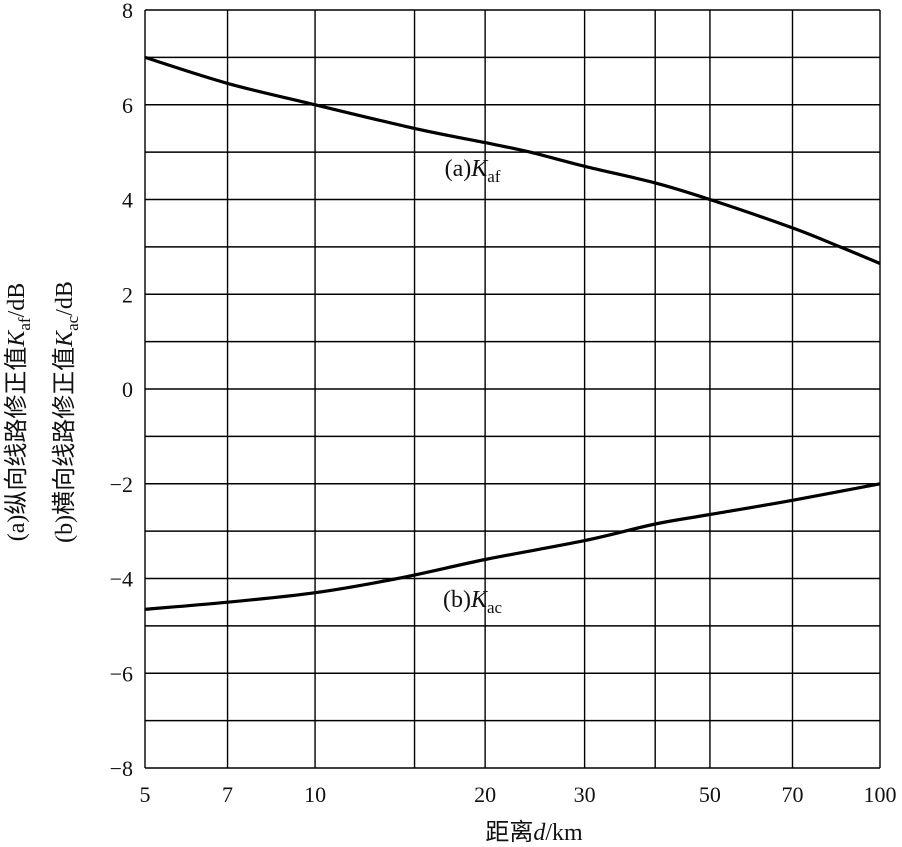 The width and height of the screenshot is (902, 847). What do you see at coordinates (121, 484) in the screenshot?
I see `y-tick-label: −2` at bounding box center [121, 484].